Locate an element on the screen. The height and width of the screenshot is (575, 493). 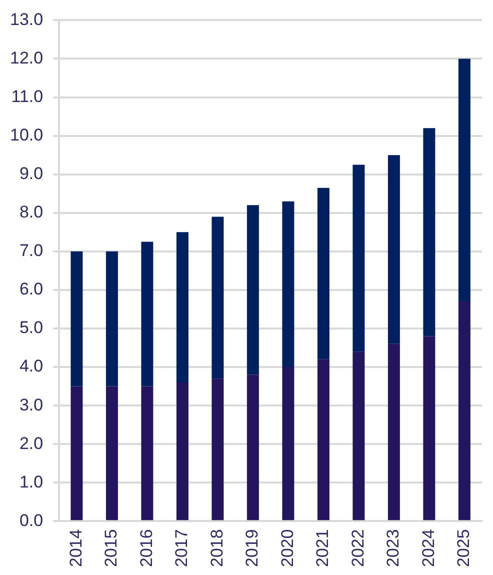
y-tick-label: 11.0 is located at coordinates (27, 96).